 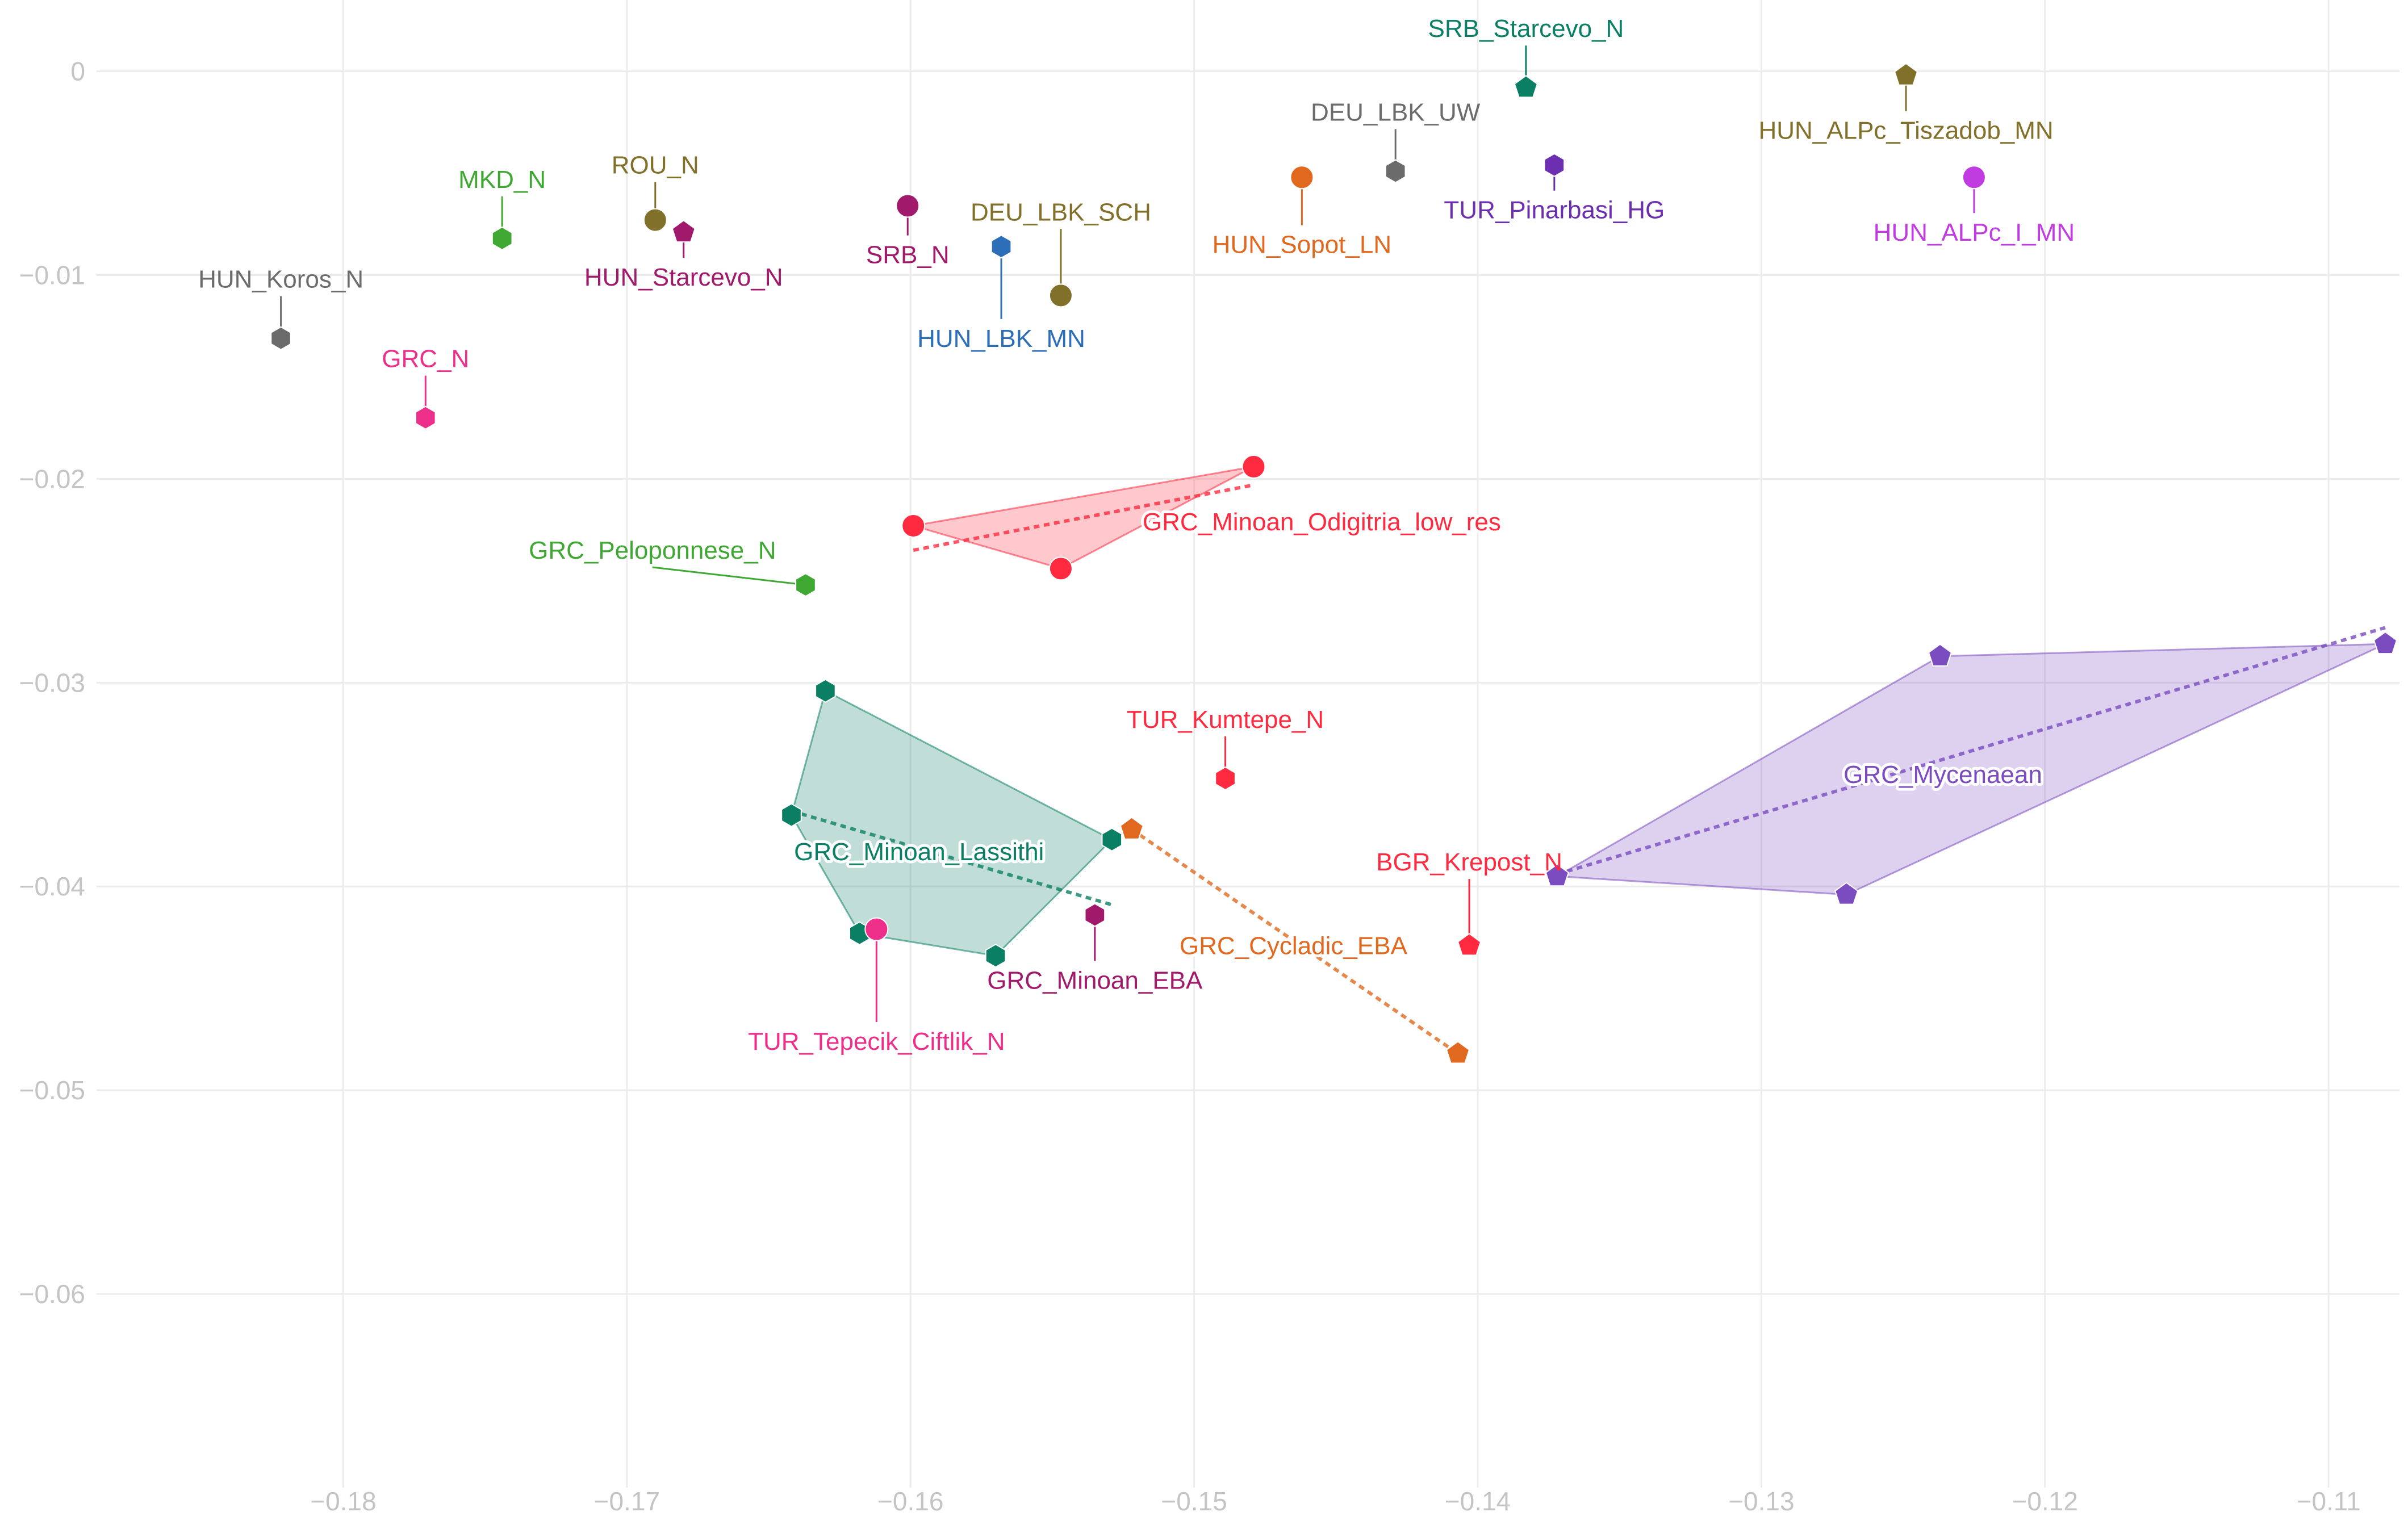 I want to click on grc-minoan-lassithi-label: GRC_Minoan_Lassithi, so click(x=919, y=852).